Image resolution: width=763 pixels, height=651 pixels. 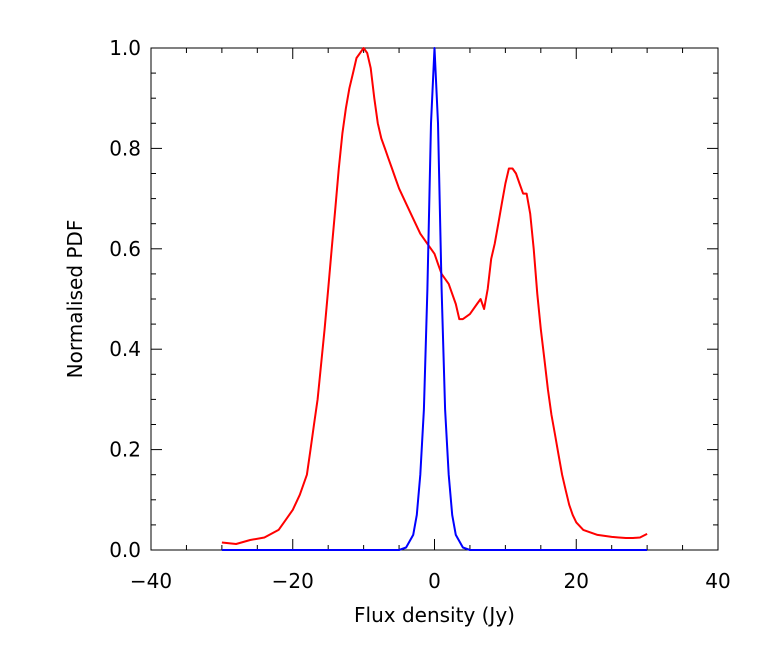 What do you see at coordinates (434, 581) in the screenshot?
I see `x-tick-label: 0` at bounding box center [434, 581].